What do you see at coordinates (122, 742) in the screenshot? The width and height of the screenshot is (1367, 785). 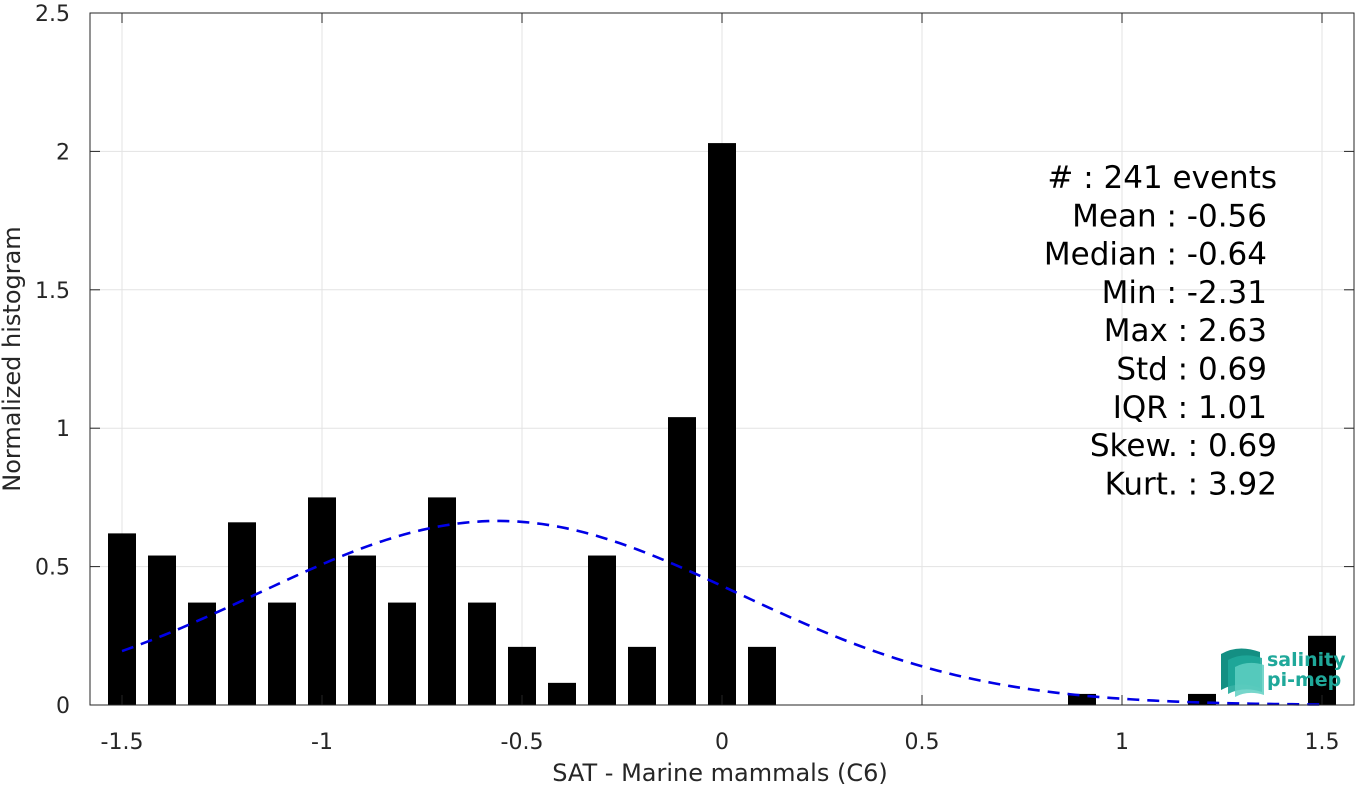 I see `x-tick-label: -1.5` at bounding box center [122, 742].